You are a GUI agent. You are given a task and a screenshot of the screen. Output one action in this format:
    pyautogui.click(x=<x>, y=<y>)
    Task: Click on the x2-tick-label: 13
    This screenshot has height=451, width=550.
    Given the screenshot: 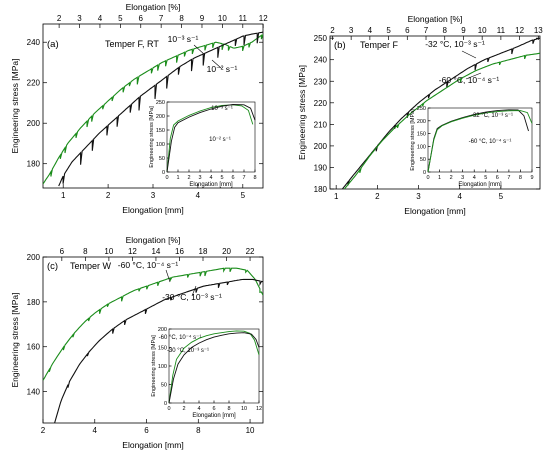 What is the action you would take?
    pyautogui.click(x=538, y=30)
    